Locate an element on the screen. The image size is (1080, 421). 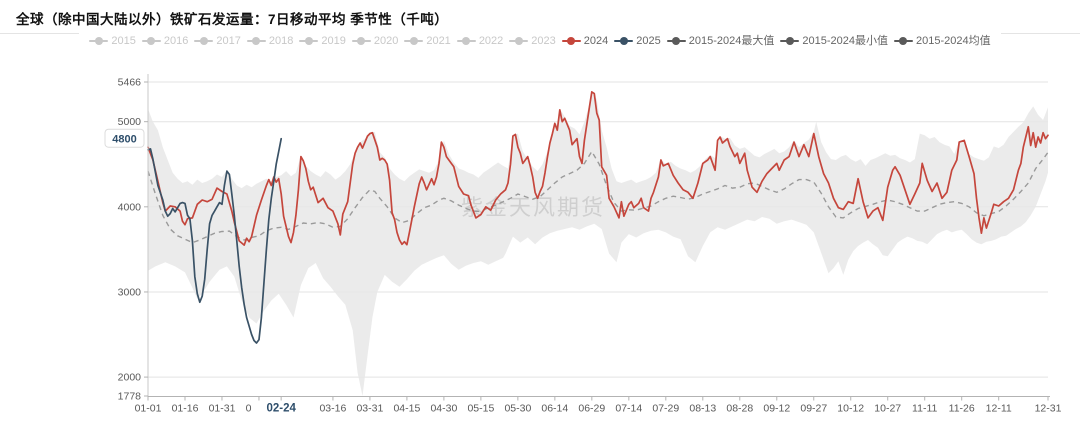
legend-item-2020: 2020 is located at coordinates (375, 41).